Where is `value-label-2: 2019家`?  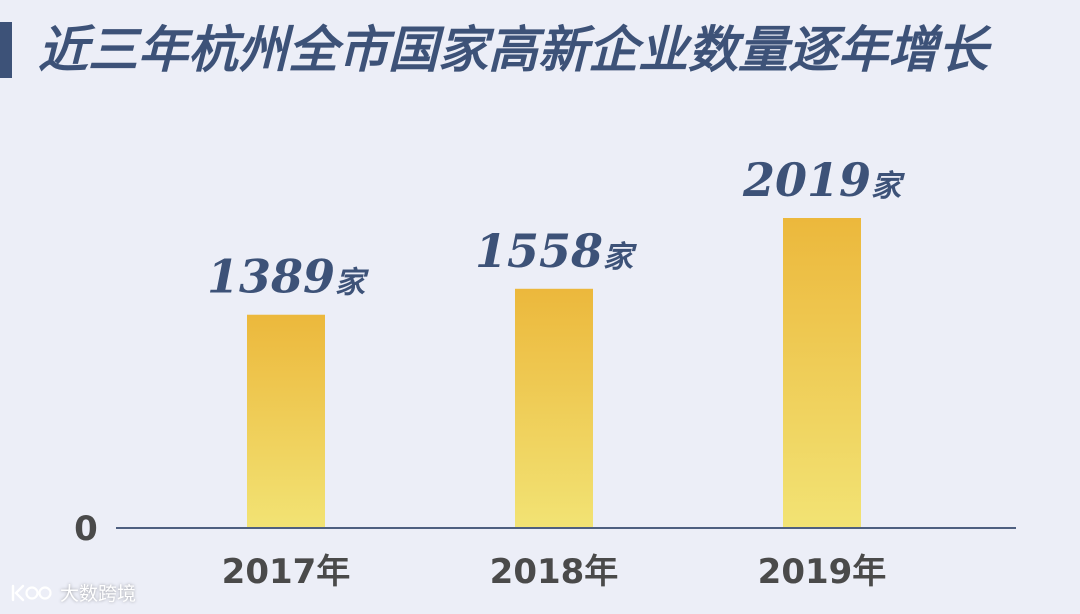
value-label-2: 2019家 is located at coordinates (823, 180).